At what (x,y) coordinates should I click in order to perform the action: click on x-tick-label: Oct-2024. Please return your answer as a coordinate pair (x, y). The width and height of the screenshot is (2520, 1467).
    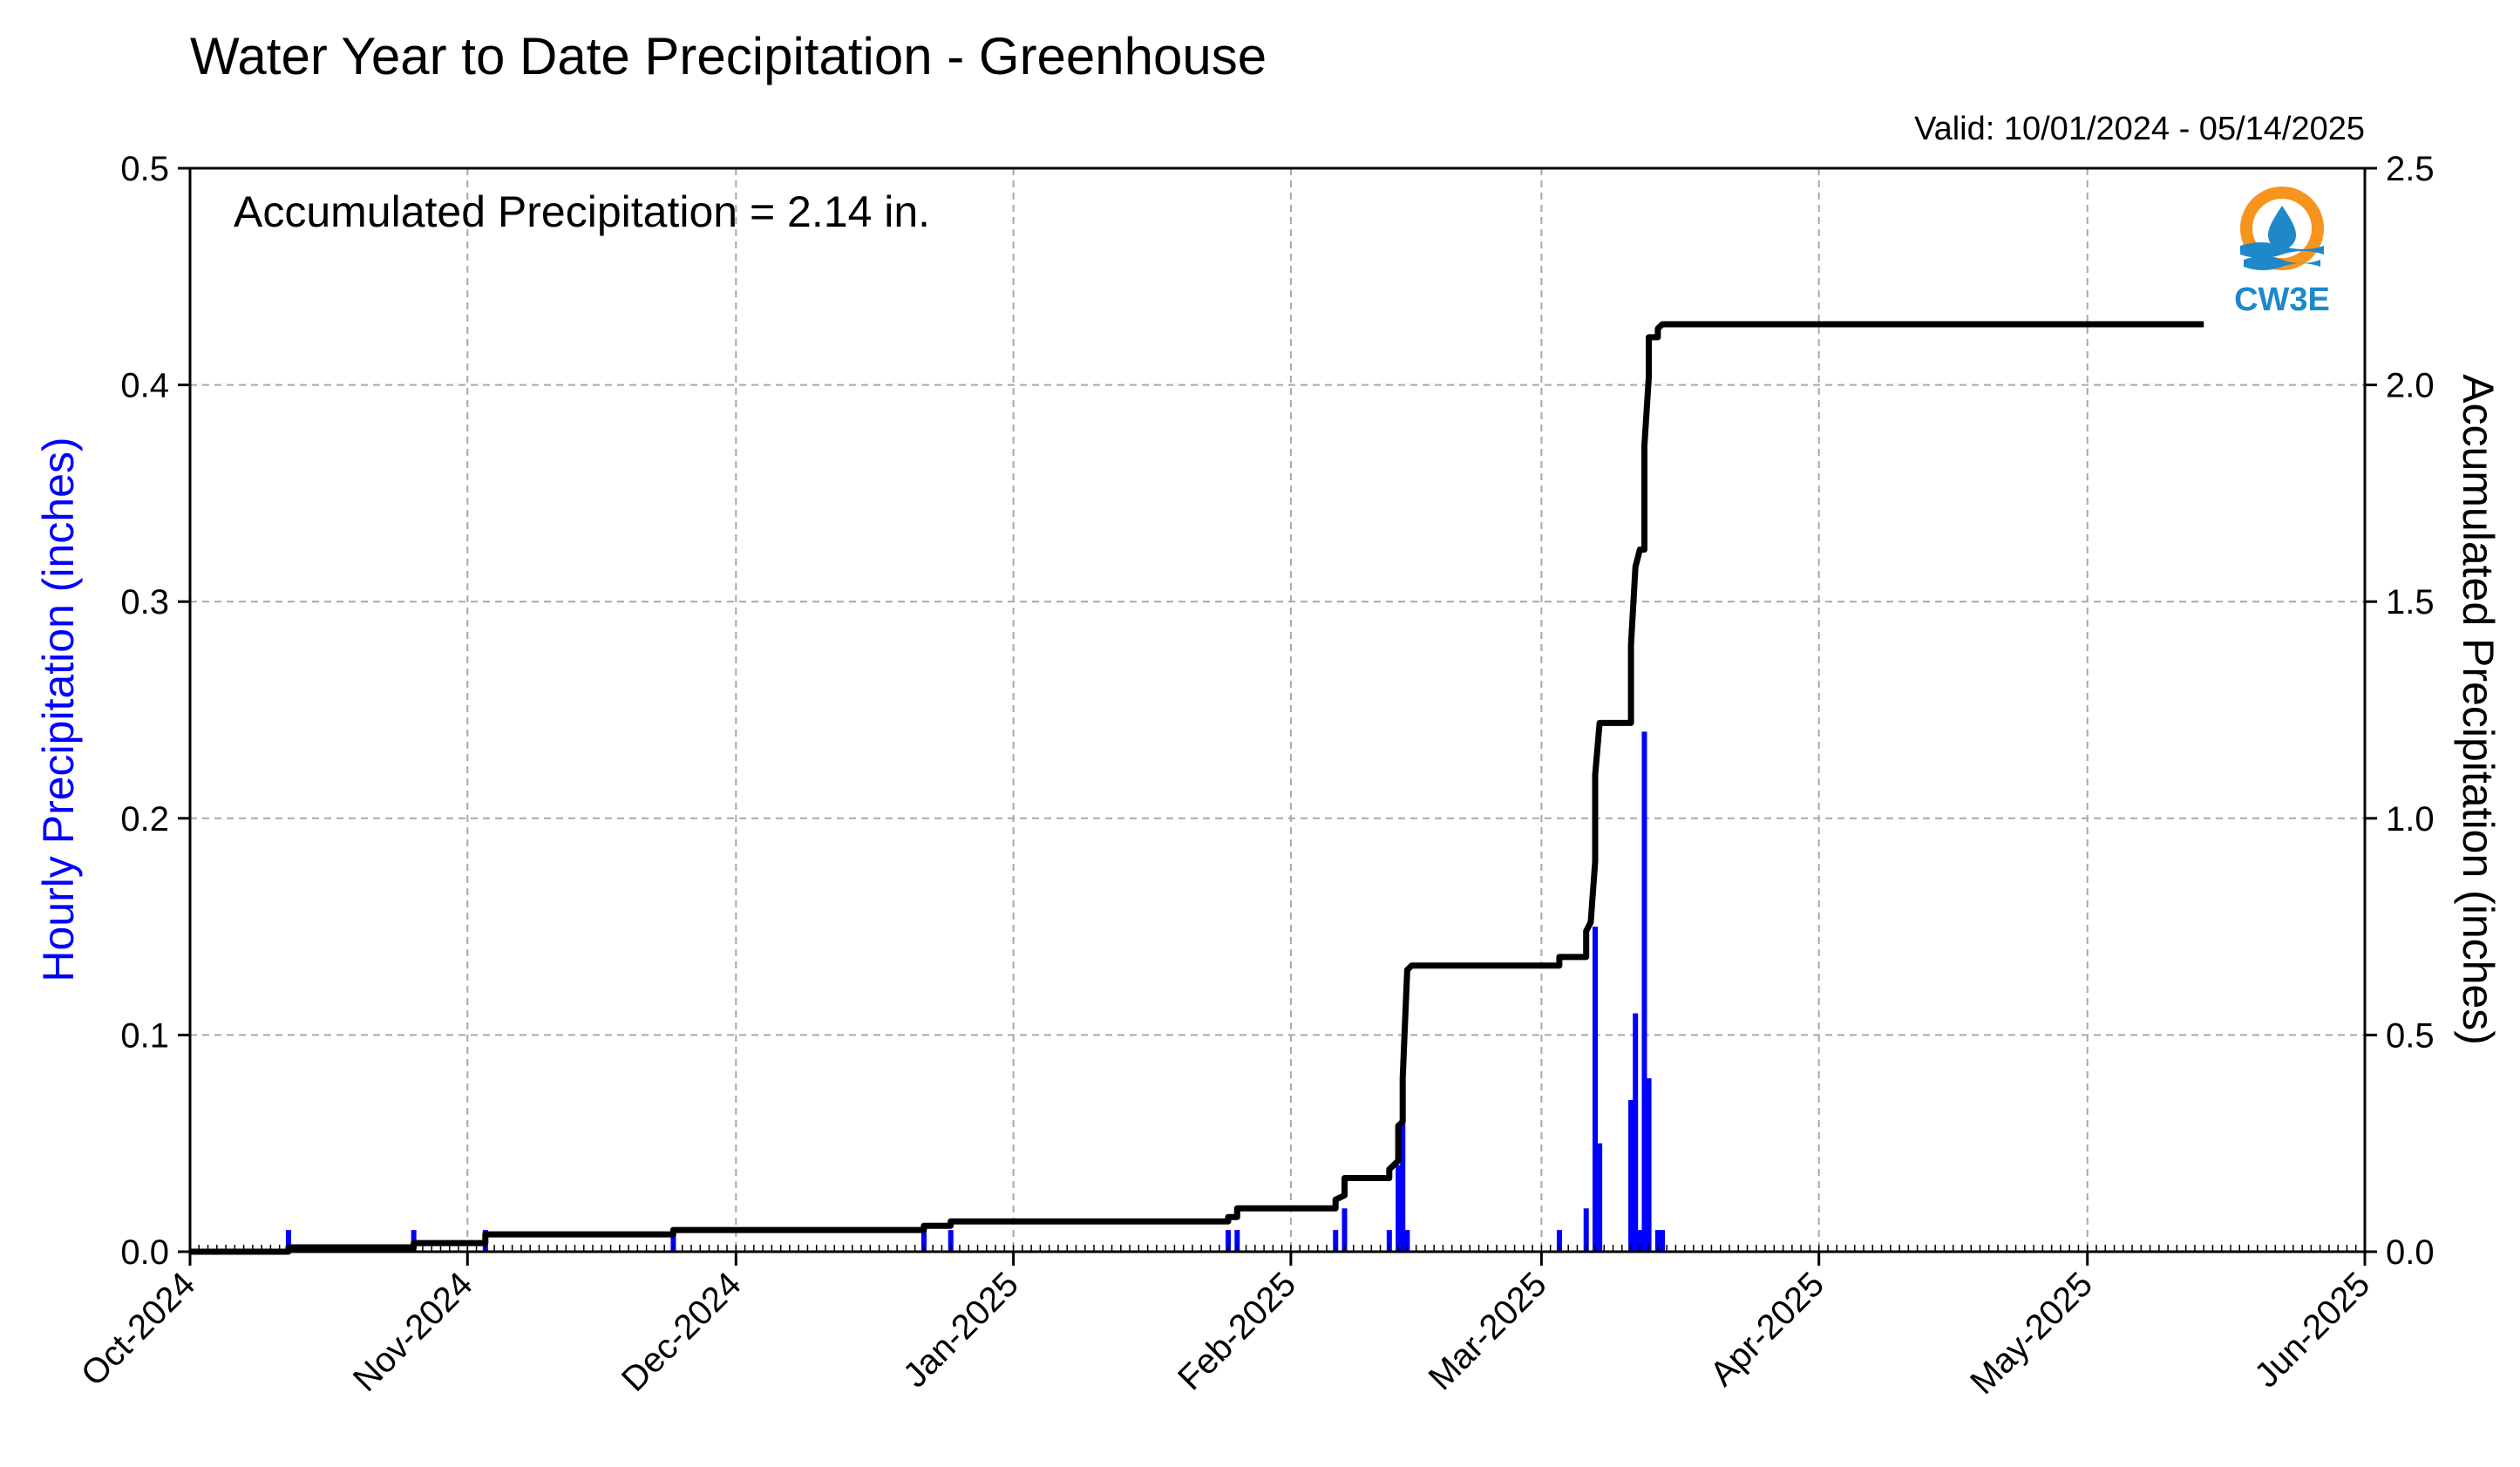
    Looking at the image, I should click on (138, 1329).